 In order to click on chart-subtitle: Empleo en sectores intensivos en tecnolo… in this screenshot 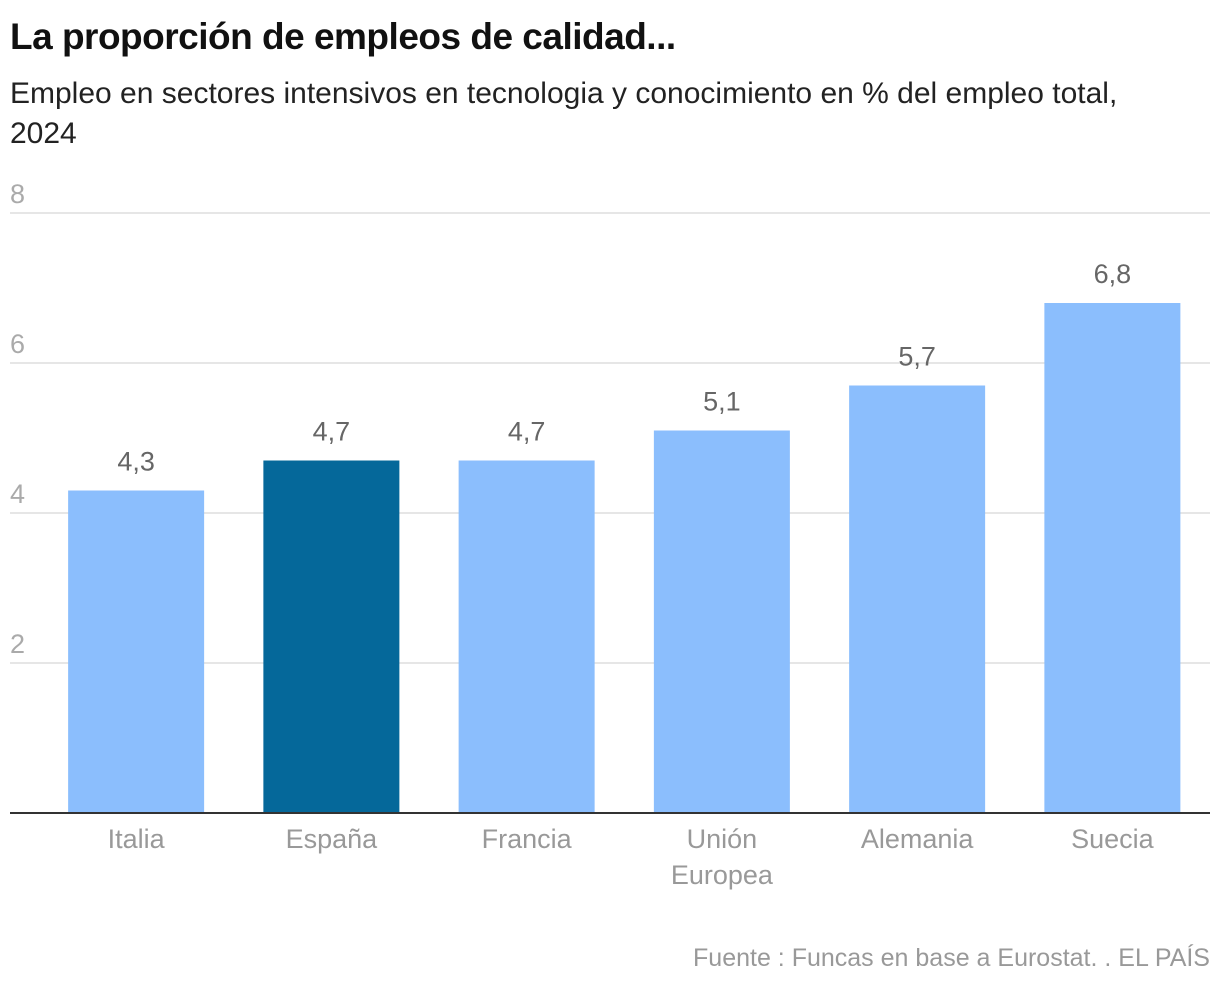, I will do `click(564, 113)`.